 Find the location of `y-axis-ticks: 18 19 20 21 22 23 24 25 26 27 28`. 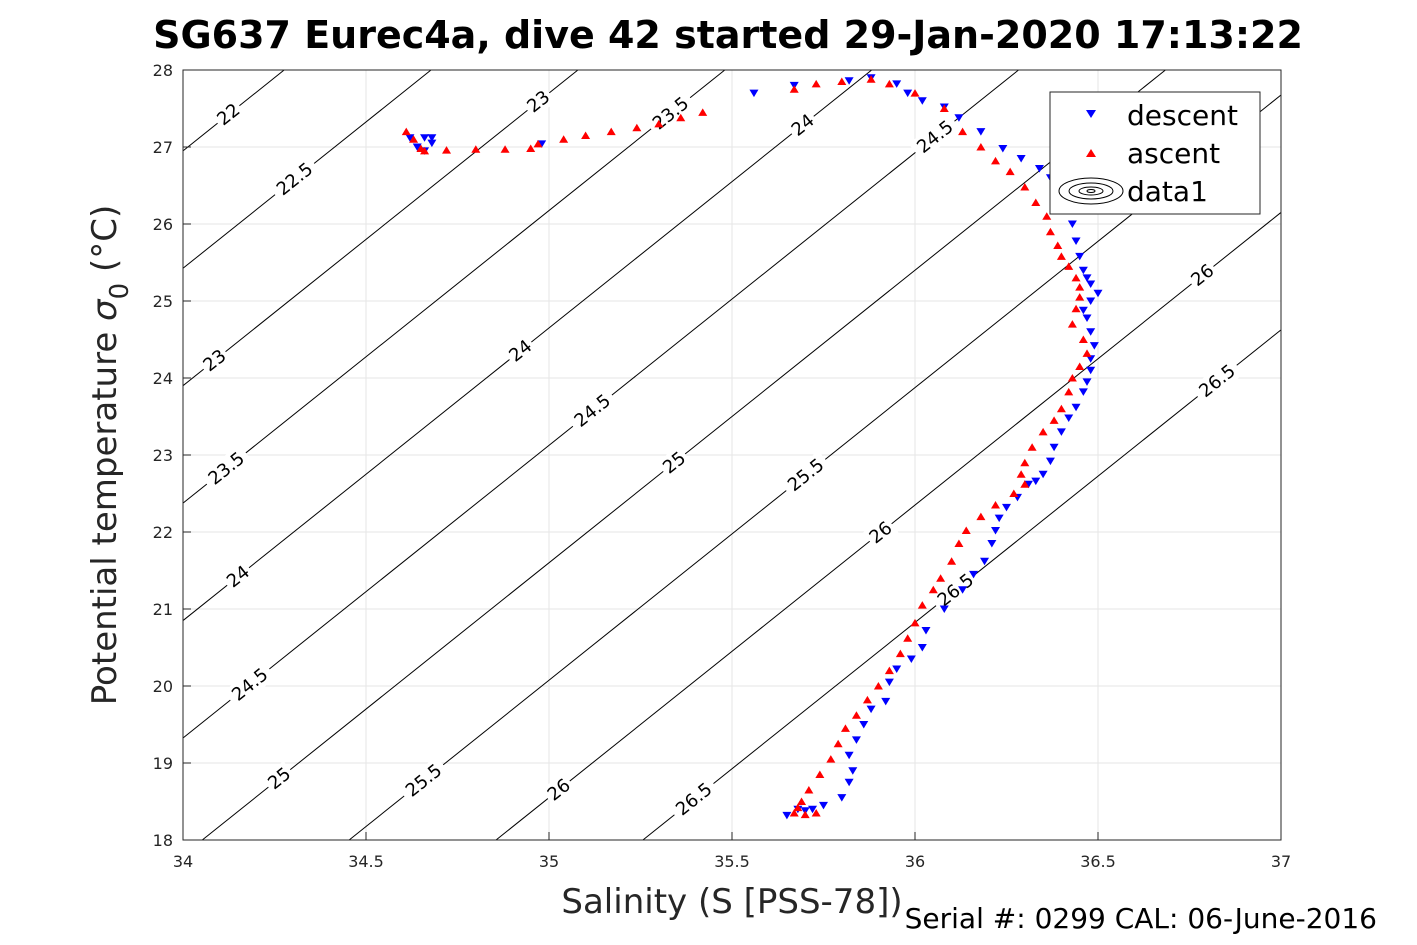

y-axis-ticks: 18 19 20 21 22 23 24 25 26 27 28 is located at coordinates (172, 455).